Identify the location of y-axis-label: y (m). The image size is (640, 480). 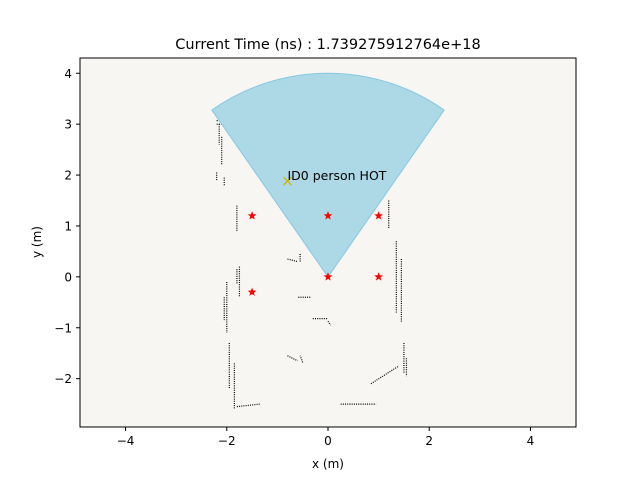
(37, 242).